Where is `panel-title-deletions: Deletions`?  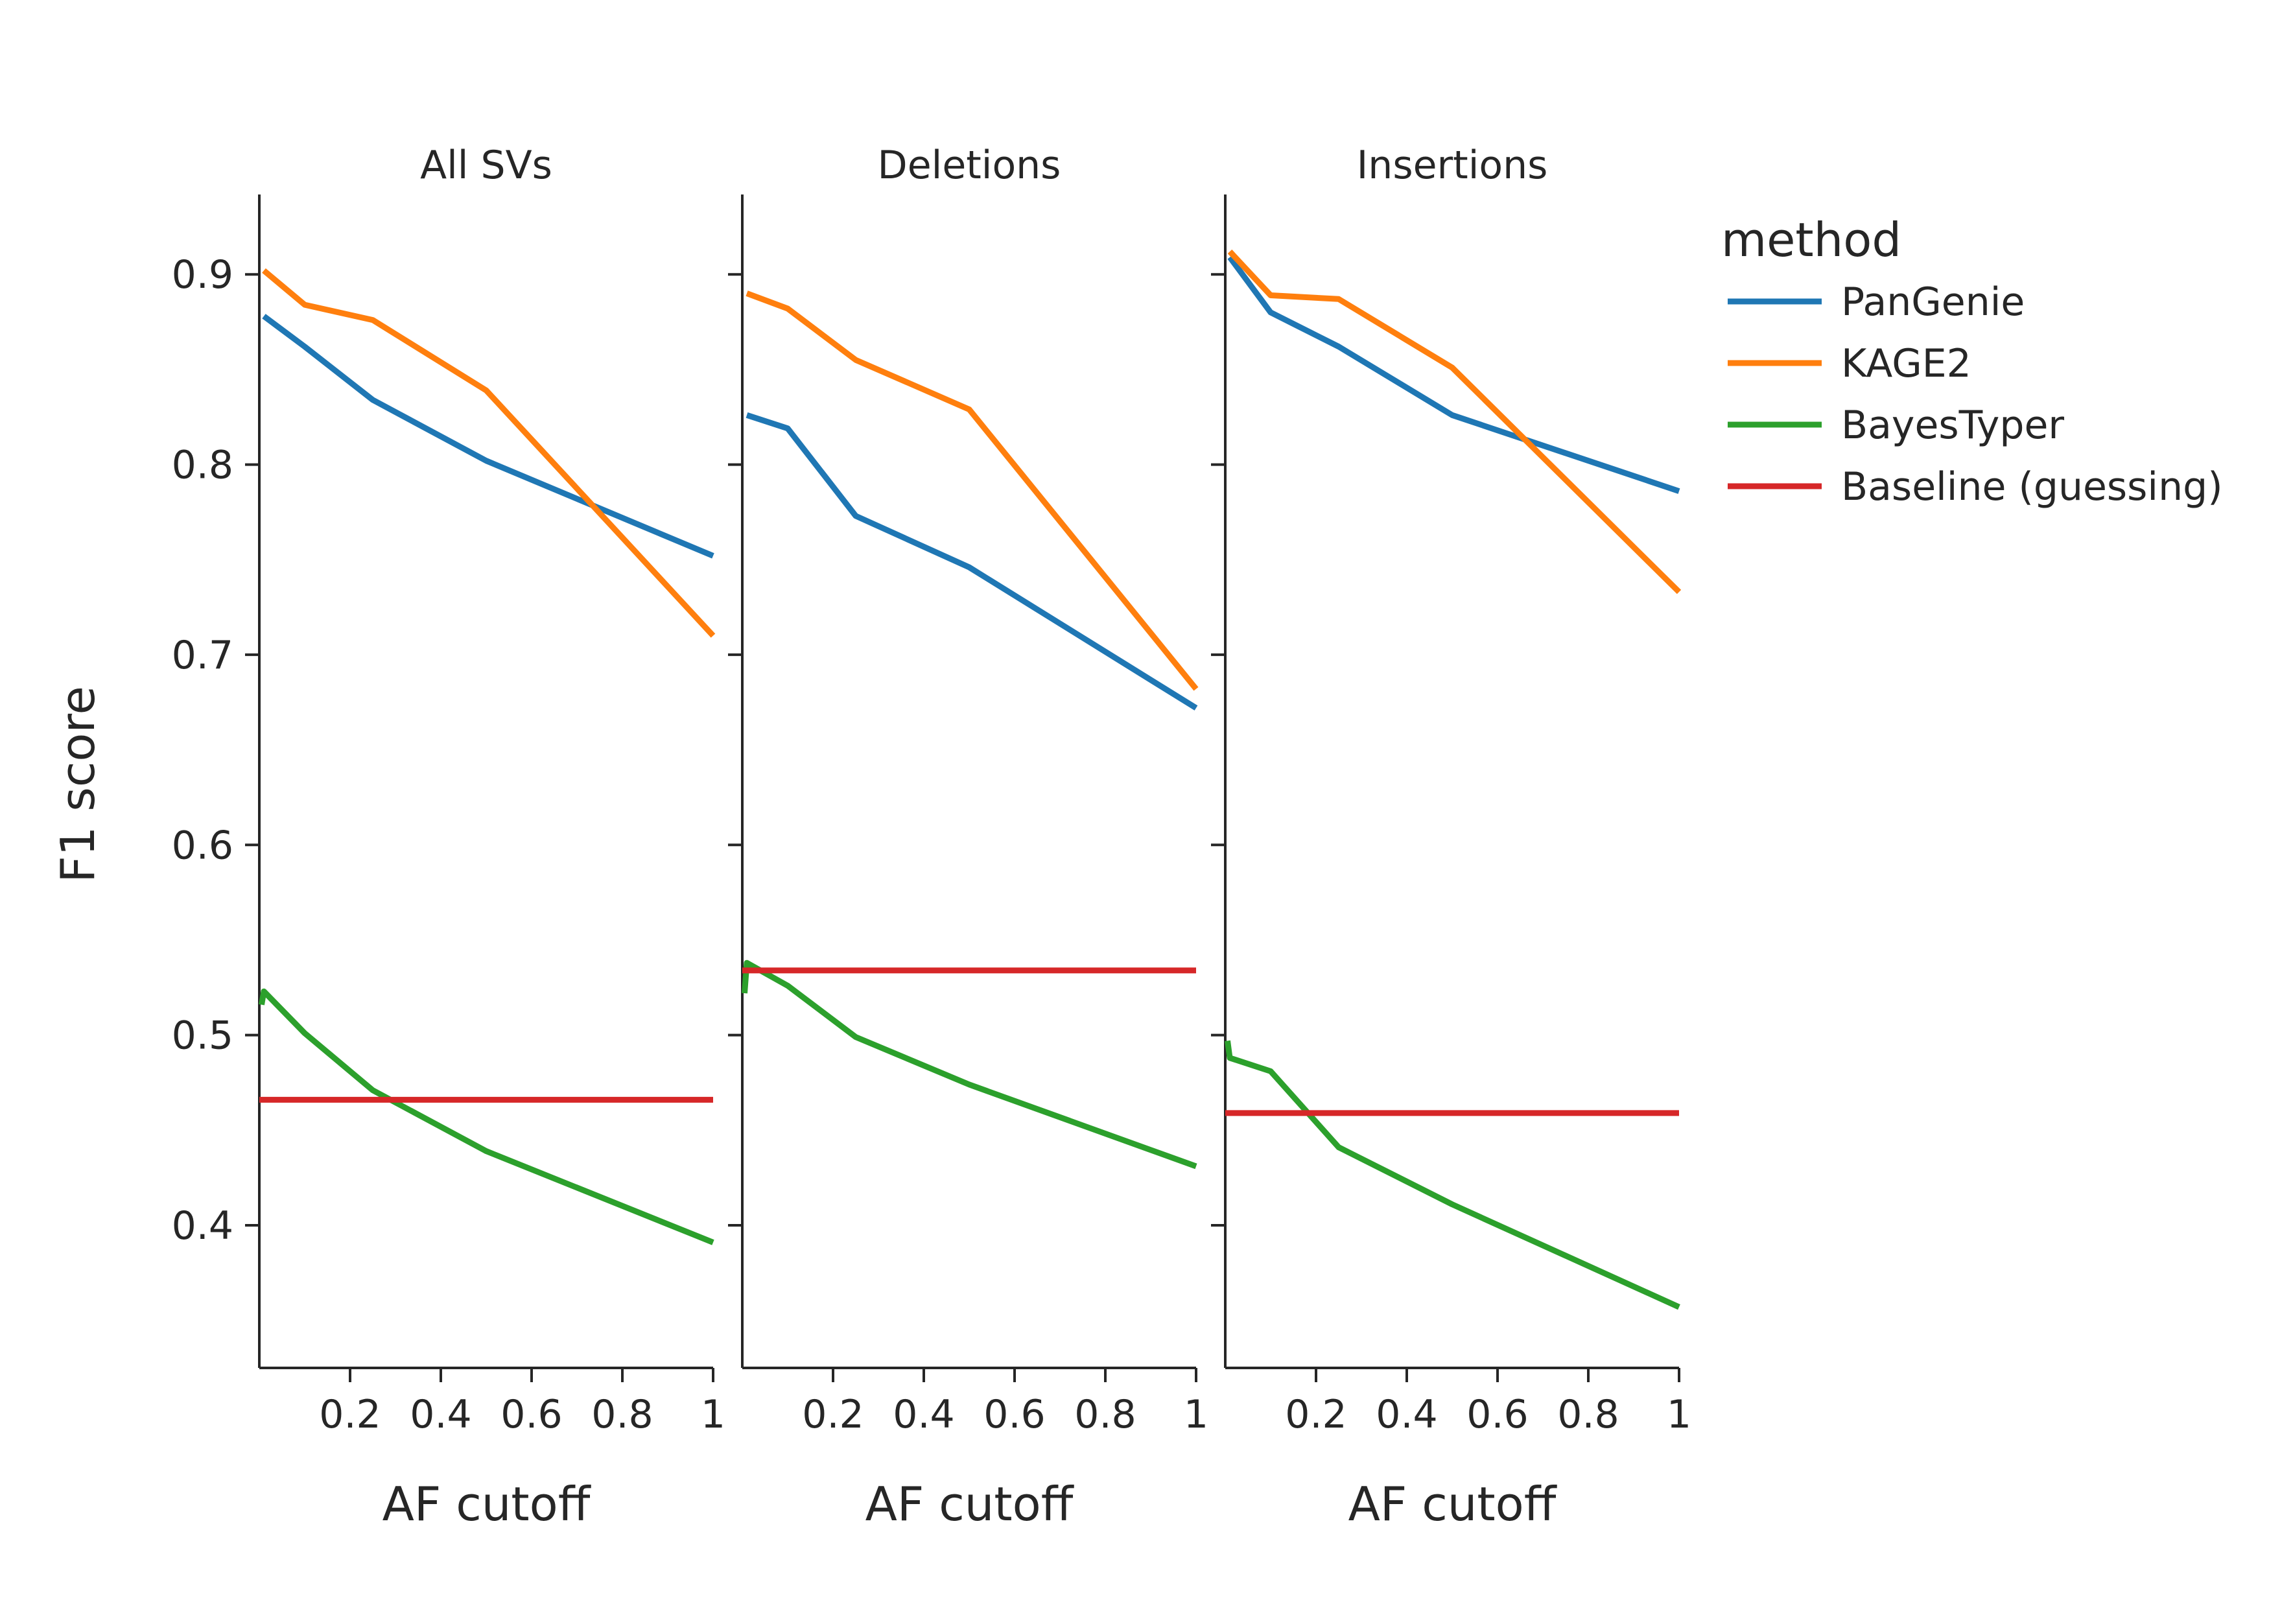
panel-title-deletions: Deletions is located at coordinates (969, 165).